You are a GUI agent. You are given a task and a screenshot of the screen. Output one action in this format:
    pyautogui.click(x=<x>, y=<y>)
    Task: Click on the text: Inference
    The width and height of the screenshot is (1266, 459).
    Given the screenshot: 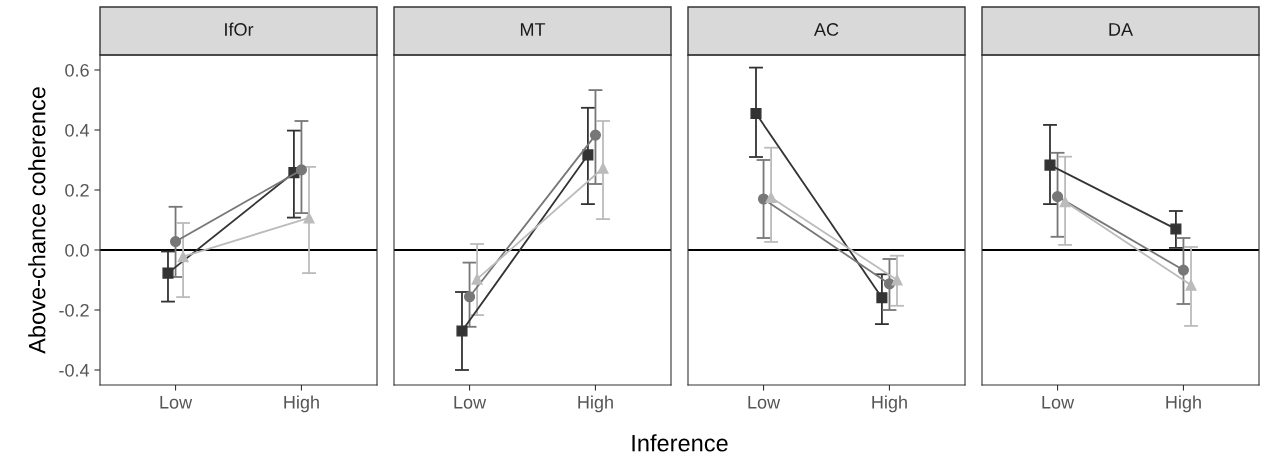 What is the action you would take?
    pyautogui.click(x=680, y=443)
    